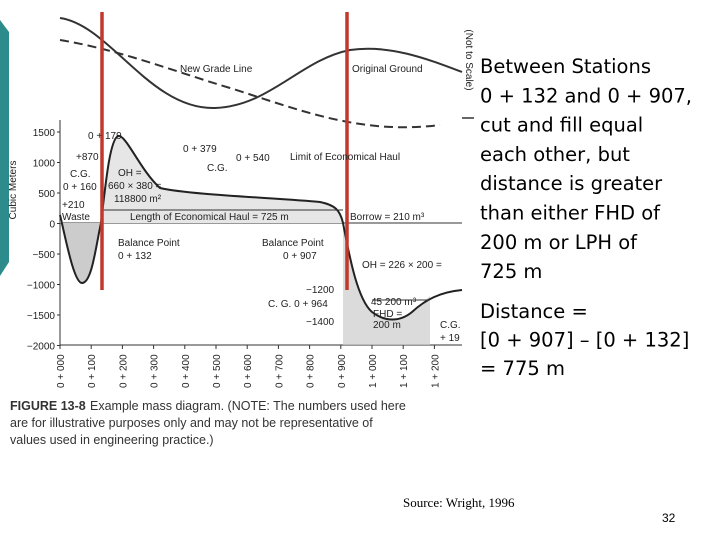 This screenshot has height=540, width=720. What do you see at coordinates (135, 186) in the screenshot?
I see `annotation: 660 × 380 =` at bounding box center [135, 186].